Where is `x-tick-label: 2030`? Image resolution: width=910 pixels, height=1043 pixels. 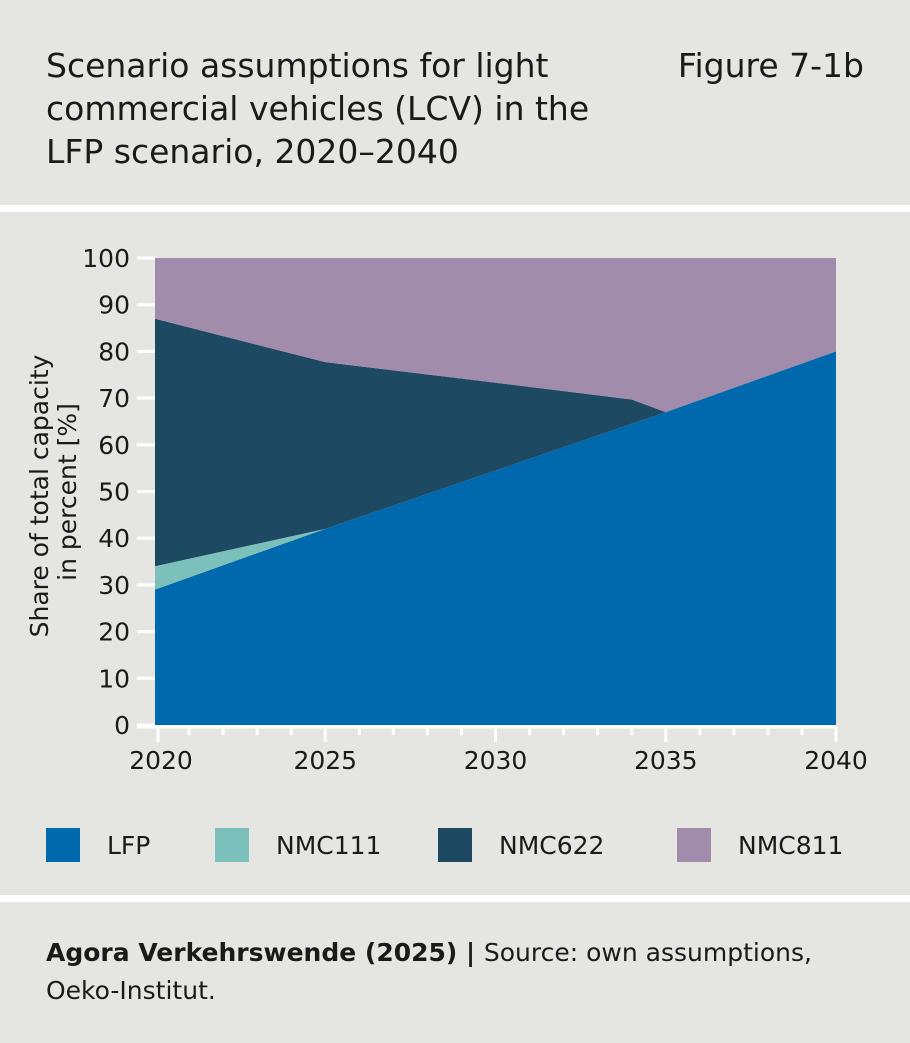
x-tick-label: 2030 is located at coordinates (496, 760).